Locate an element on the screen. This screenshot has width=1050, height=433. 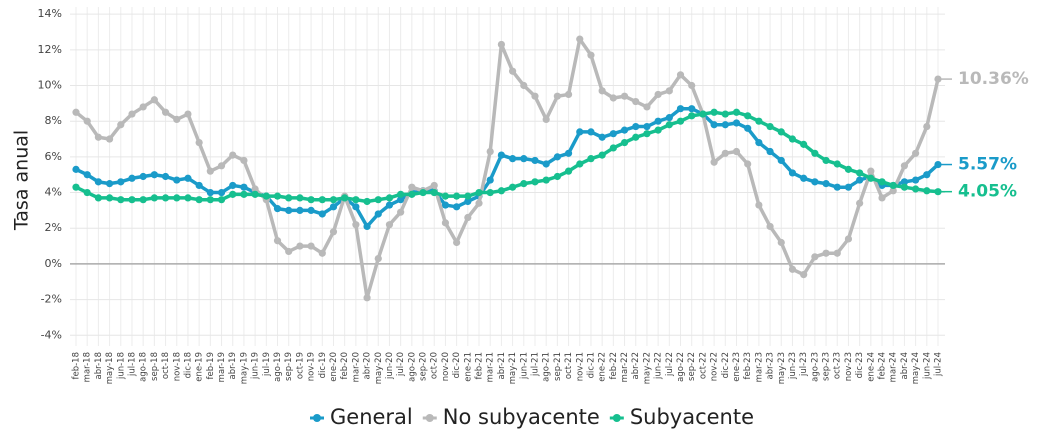
x-tick-label: sep-18 is located at coordinates (155, 366).